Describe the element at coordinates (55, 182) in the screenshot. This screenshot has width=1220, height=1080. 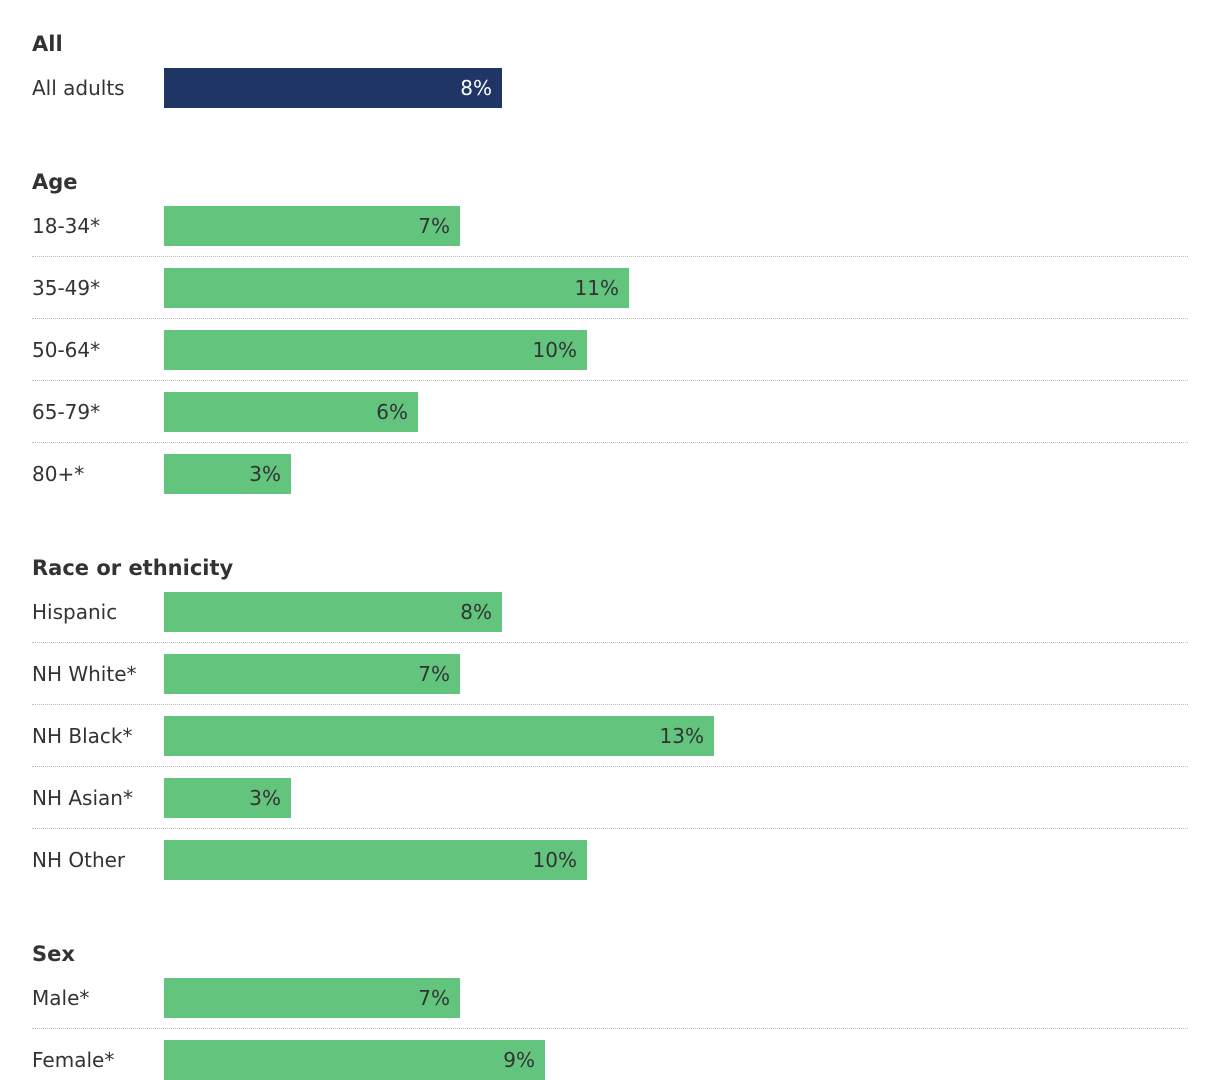
I see `group-title: Age` at that location.